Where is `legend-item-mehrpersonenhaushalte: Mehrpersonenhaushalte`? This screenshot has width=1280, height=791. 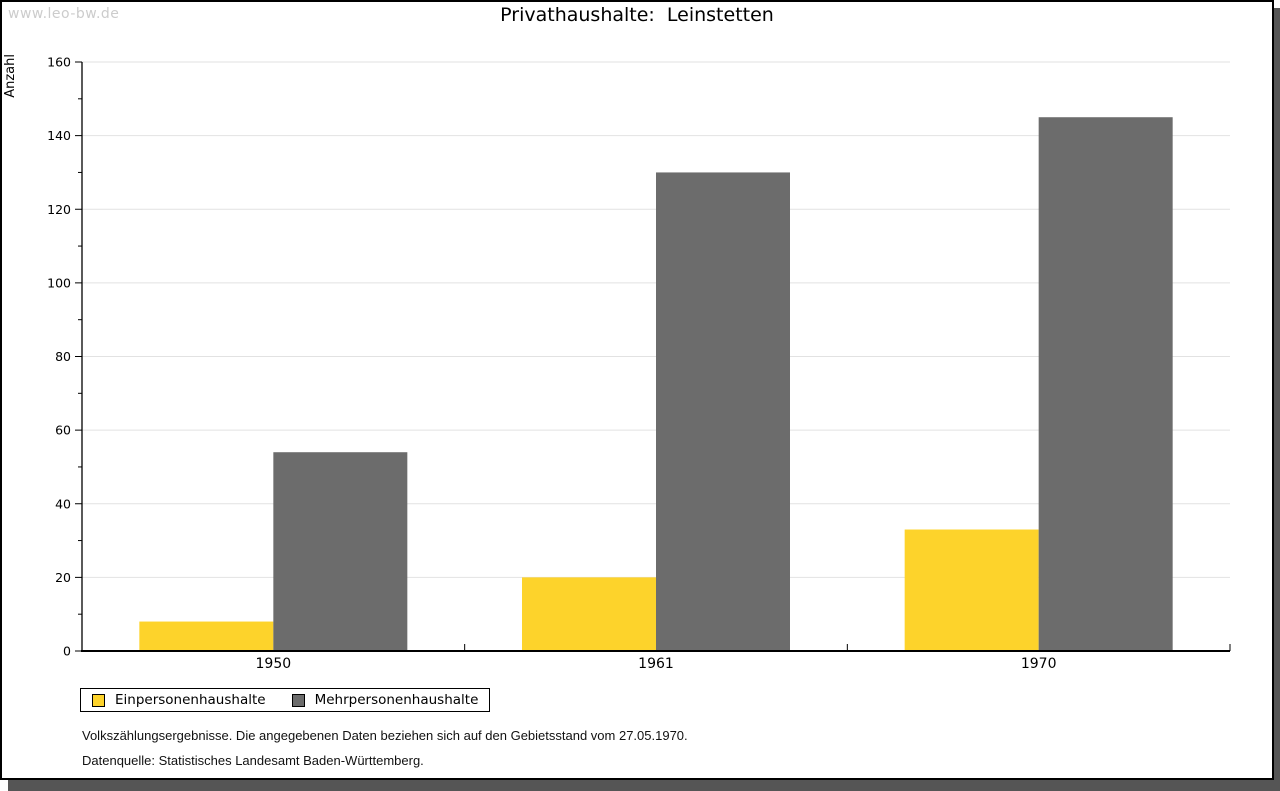 legend-item-mehrpersonenhaushalte: Mehrpersonenhaushalte is located at coordinates (385, 700).